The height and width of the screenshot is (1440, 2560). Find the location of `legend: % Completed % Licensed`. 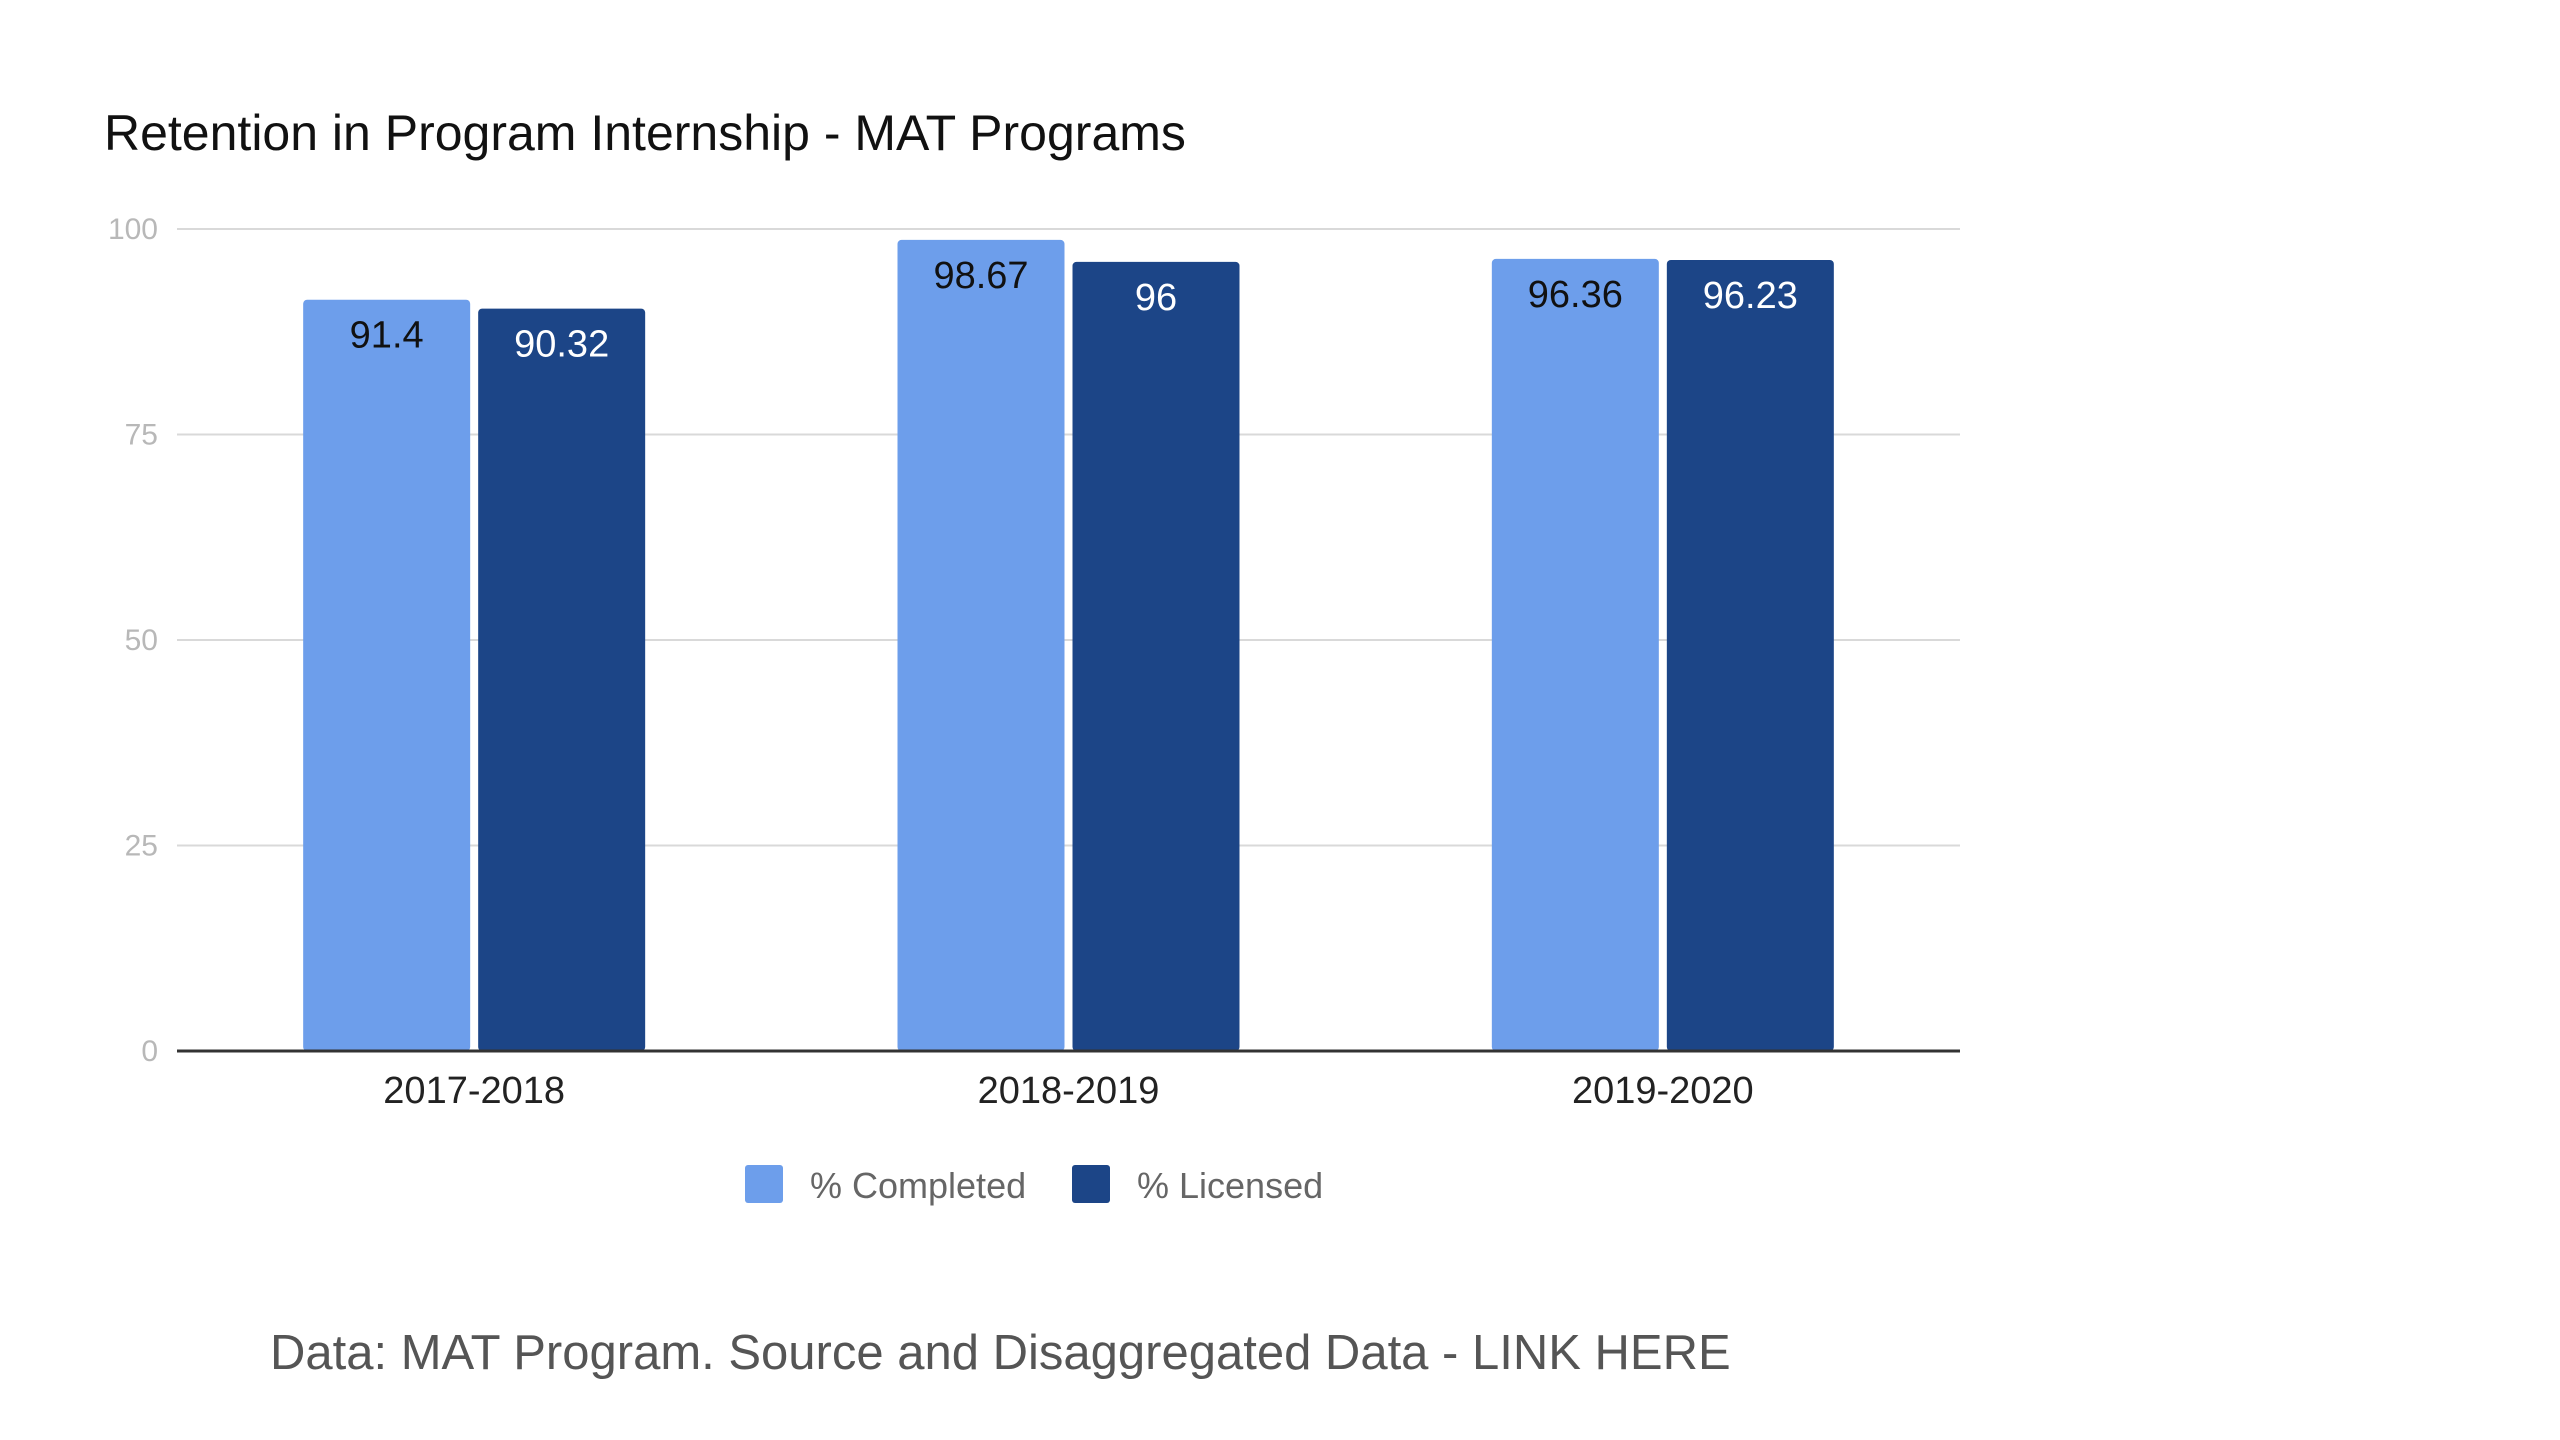

legend: % Completed % Licensed is located at coordinates (1034, 1185).